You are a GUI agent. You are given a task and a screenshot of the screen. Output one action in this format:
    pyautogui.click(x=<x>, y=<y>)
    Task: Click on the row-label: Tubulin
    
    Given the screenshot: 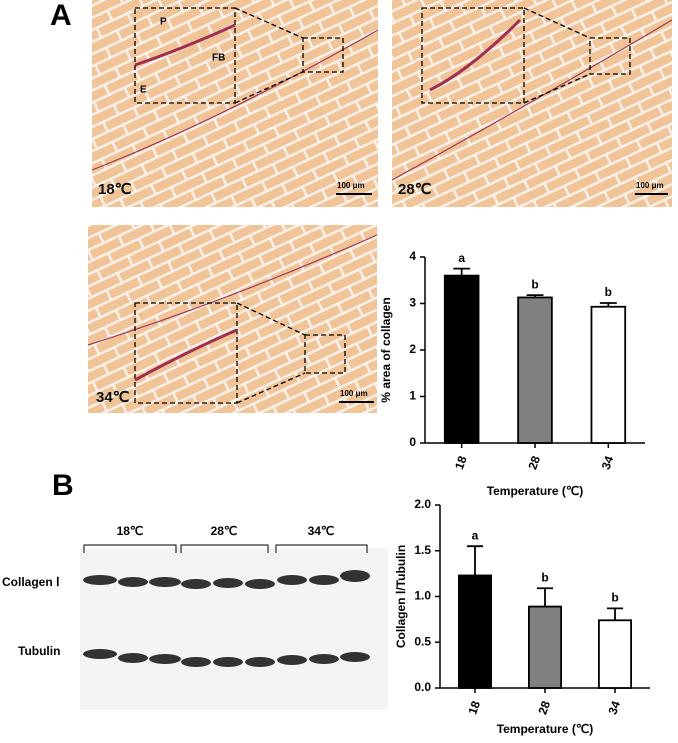 What is the action you would take?
    pyautogui.click(x=39, y=651)
    